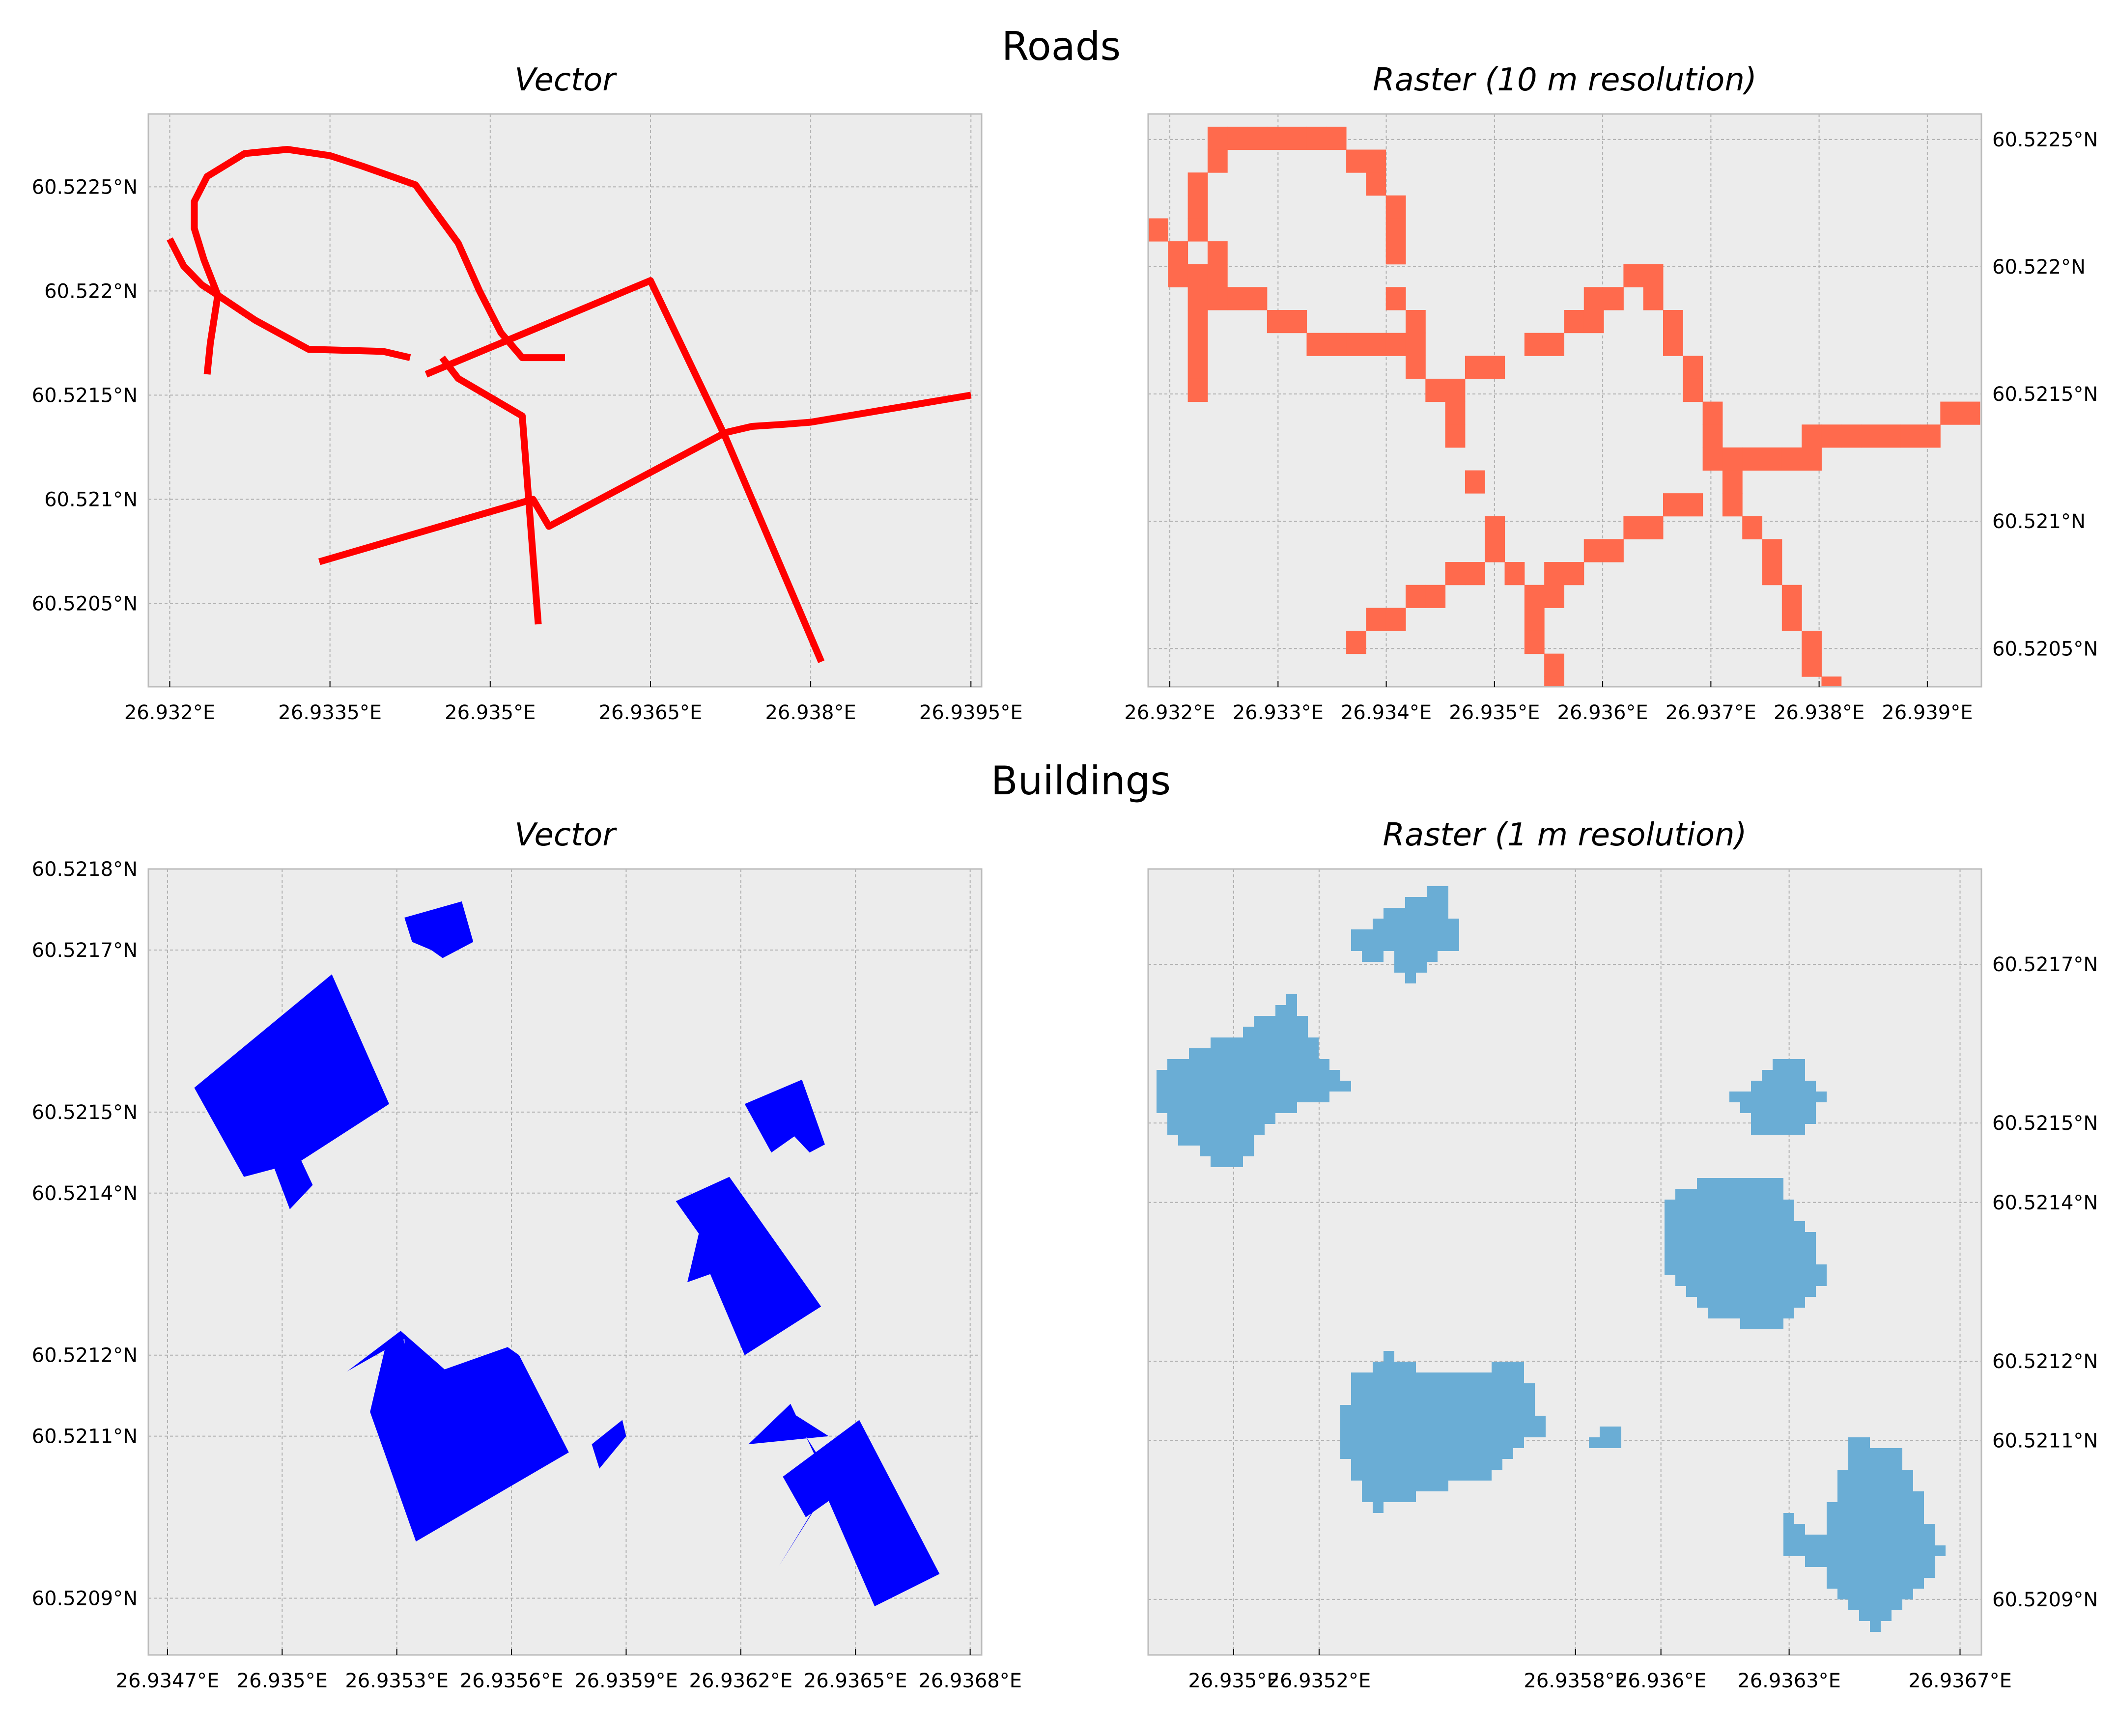  Describe the element at coordinates (741, 1681) in the screenshot. I see `buildings-vector-x-tick-label: 26.9362°E` at that location.